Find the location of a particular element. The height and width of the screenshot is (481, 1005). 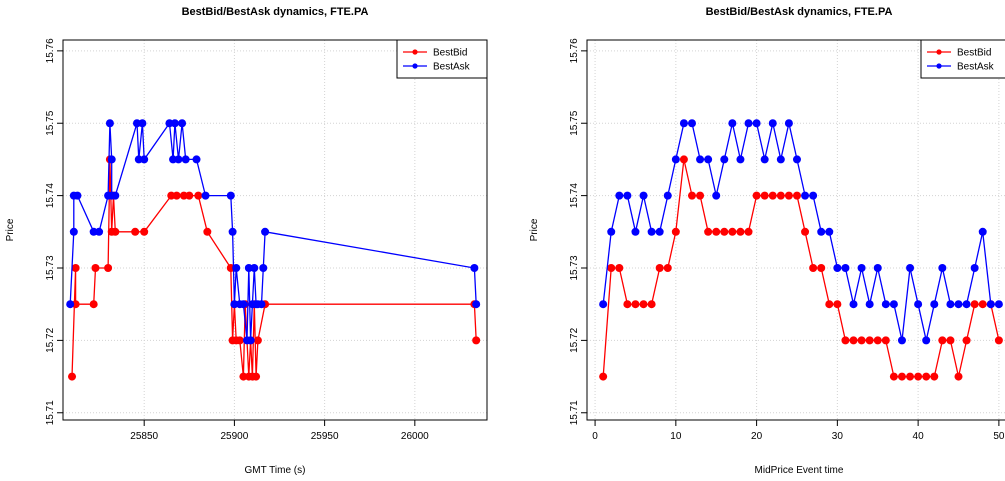

chart-1-ytick-label-5: 15.76 is located at coordinates (50, 50).